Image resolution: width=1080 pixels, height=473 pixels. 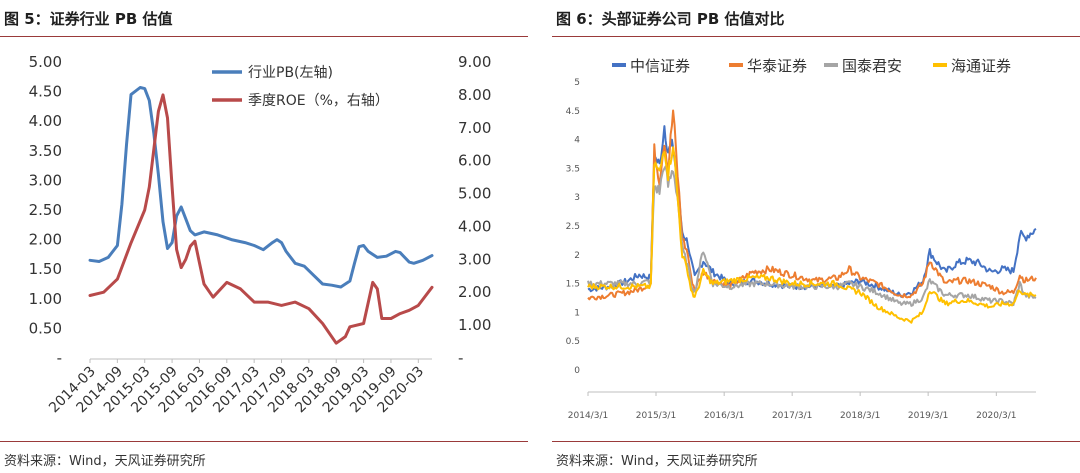 What do you see at coordinates (577, 313) in the screenshot?
I see `y-tick-label: 1` at bounding box center [577, 313].